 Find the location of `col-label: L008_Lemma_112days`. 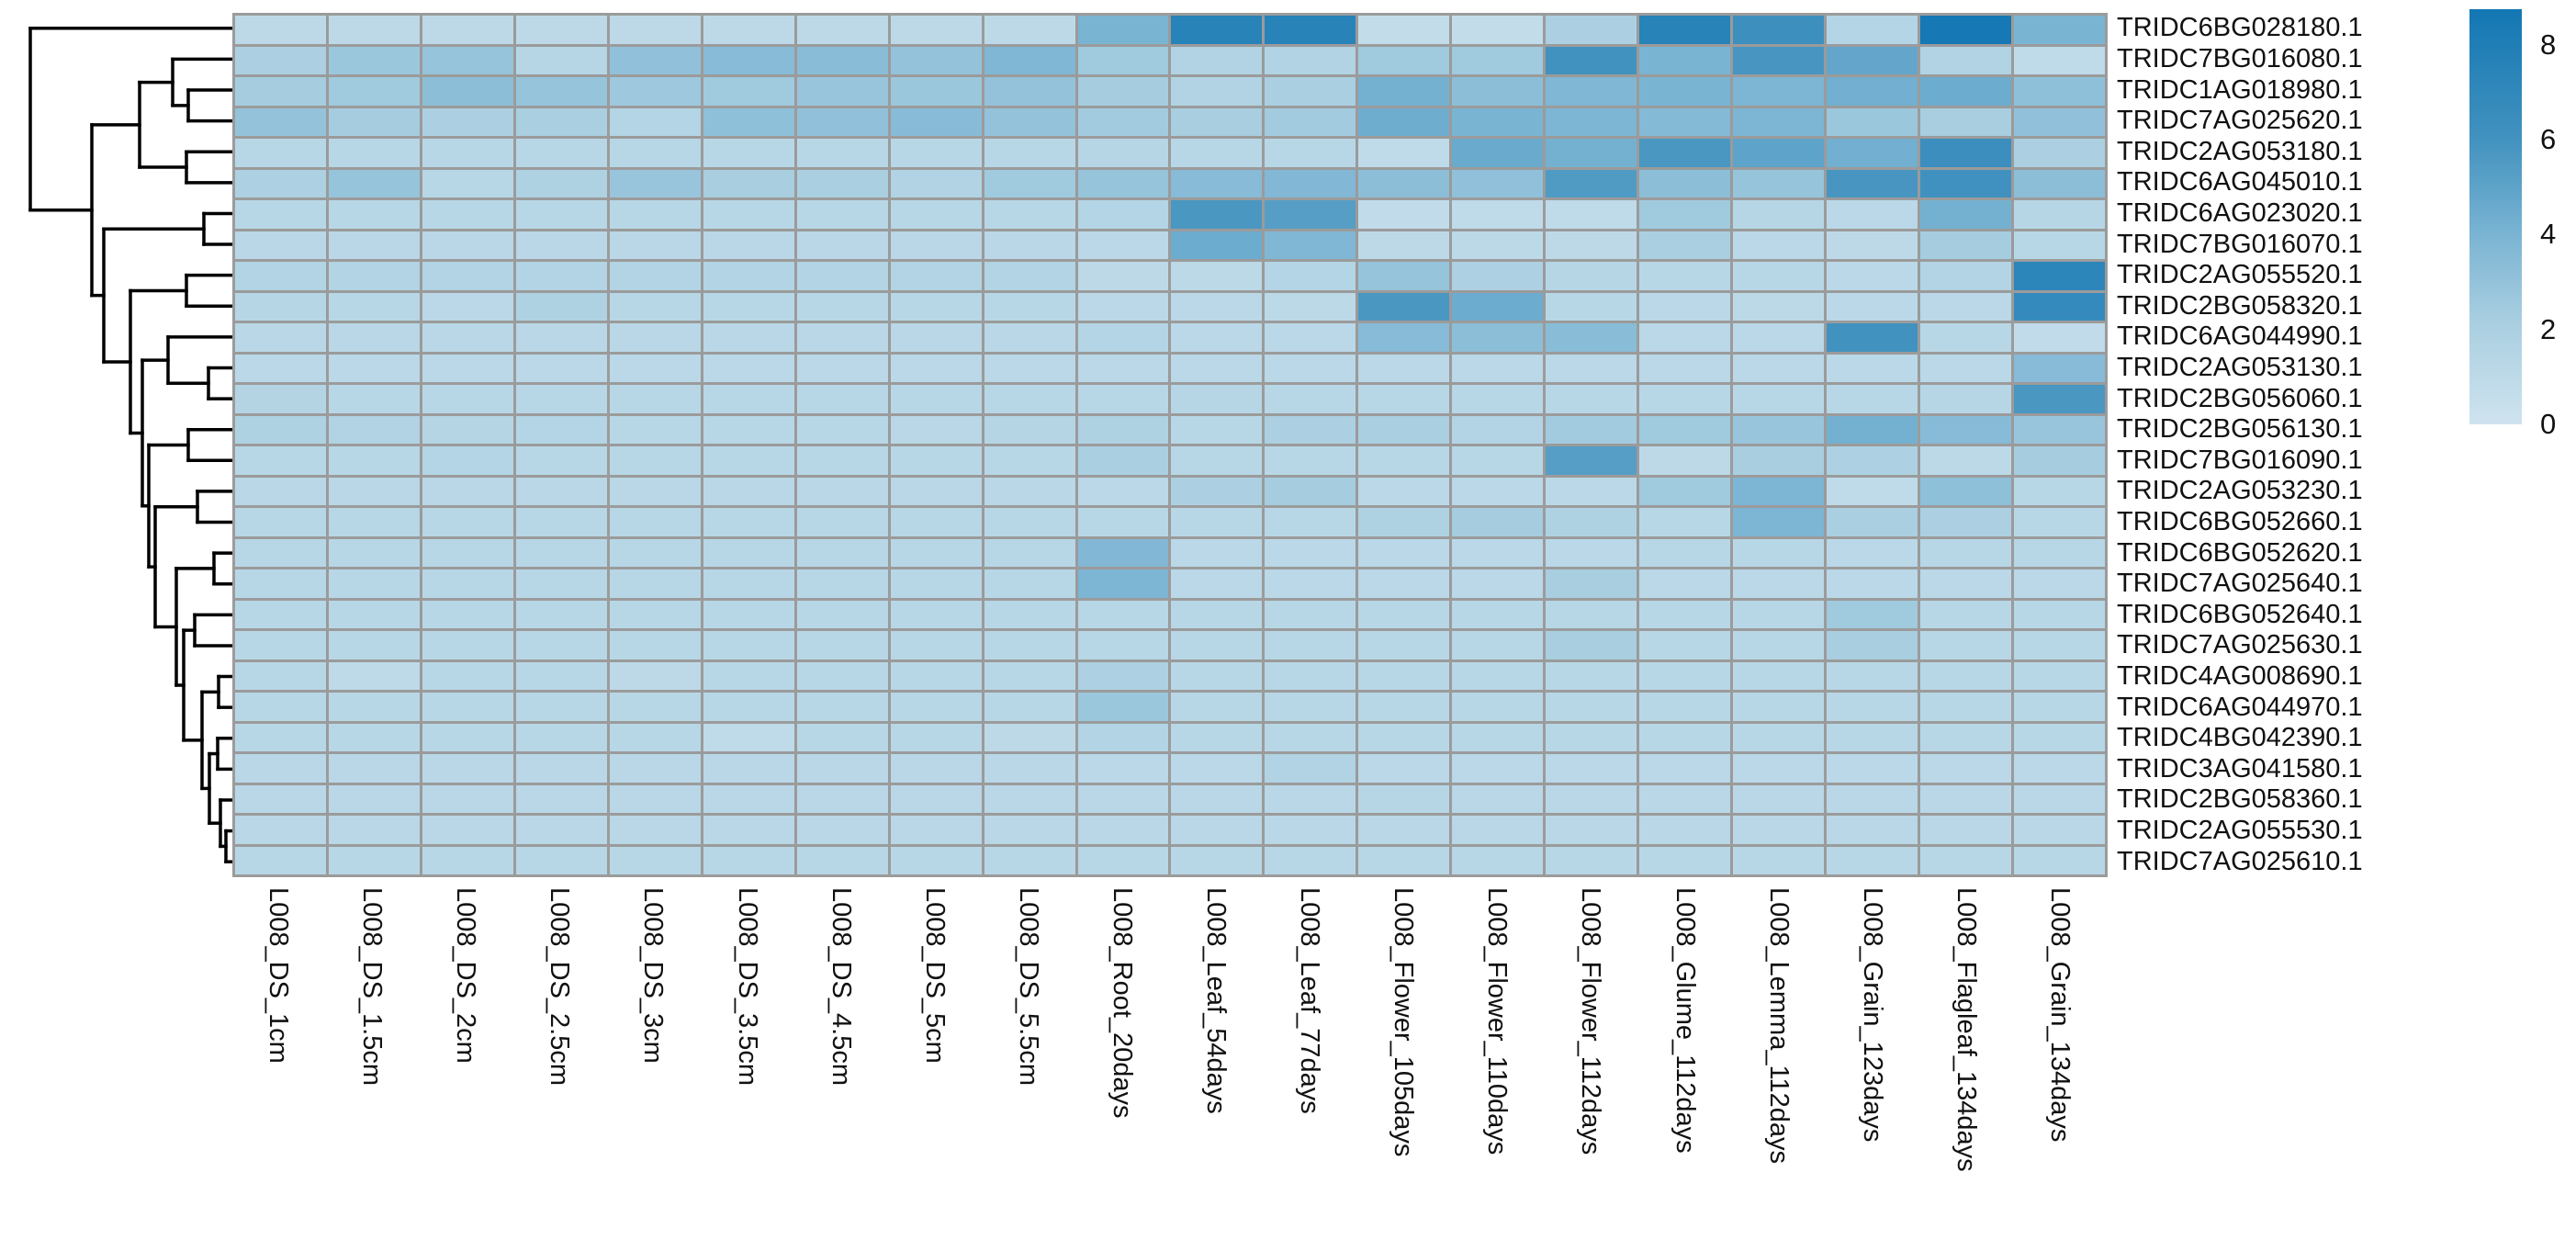

col-label: L008_Lemma_112days is located at coordinates (1778, 1025).